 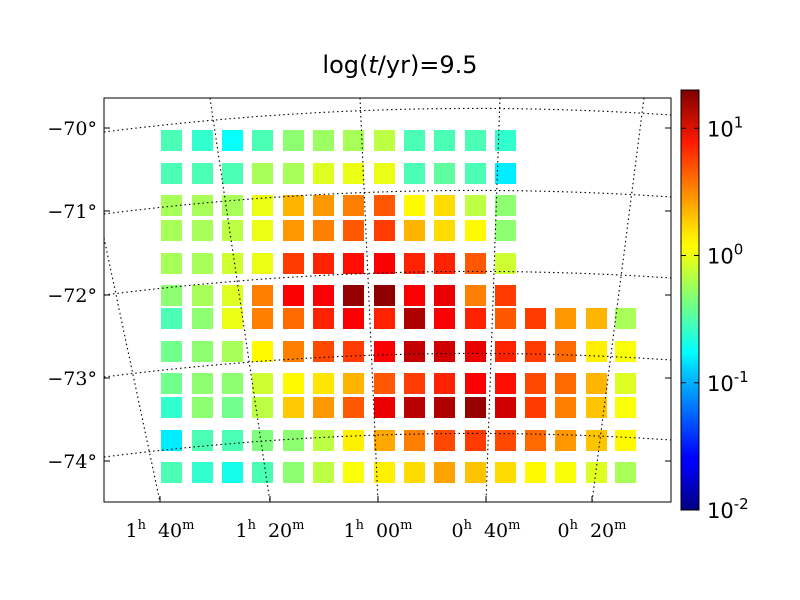 I want to click on x-tick-label: 1h 40m, so click(x=160, y=530).